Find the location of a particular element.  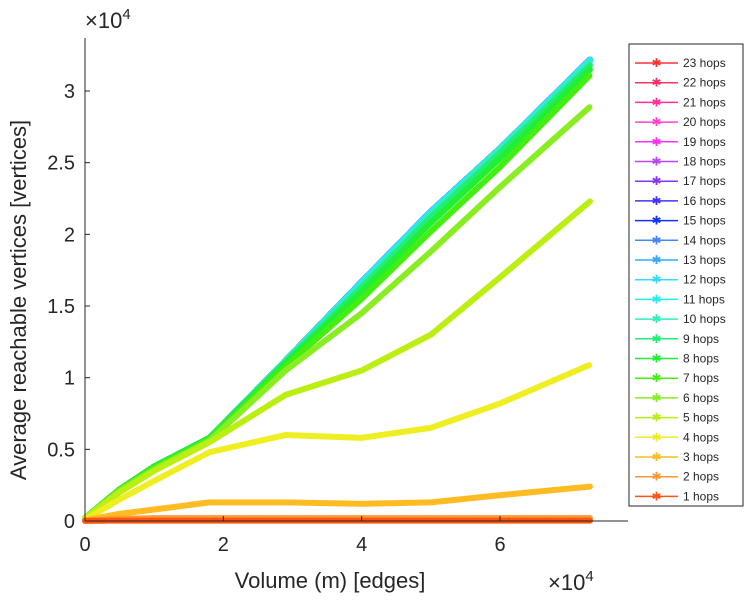

legend-label: 10 hops is located at coordinates (704, 319).